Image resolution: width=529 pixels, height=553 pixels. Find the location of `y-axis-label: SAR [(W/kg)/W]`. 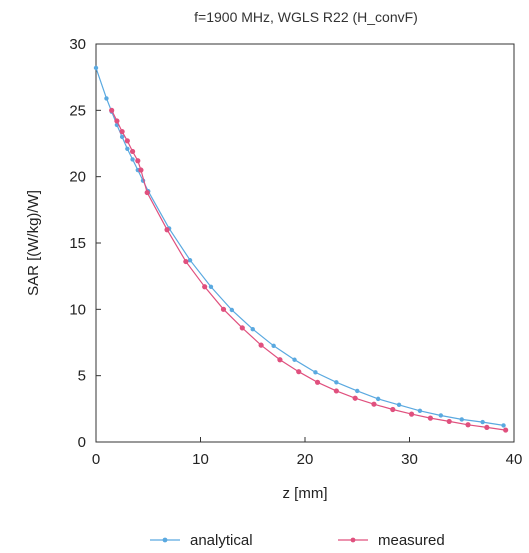

y-axis-label: SAR [(W/kg)/W] is located at coordinates (33, 243).